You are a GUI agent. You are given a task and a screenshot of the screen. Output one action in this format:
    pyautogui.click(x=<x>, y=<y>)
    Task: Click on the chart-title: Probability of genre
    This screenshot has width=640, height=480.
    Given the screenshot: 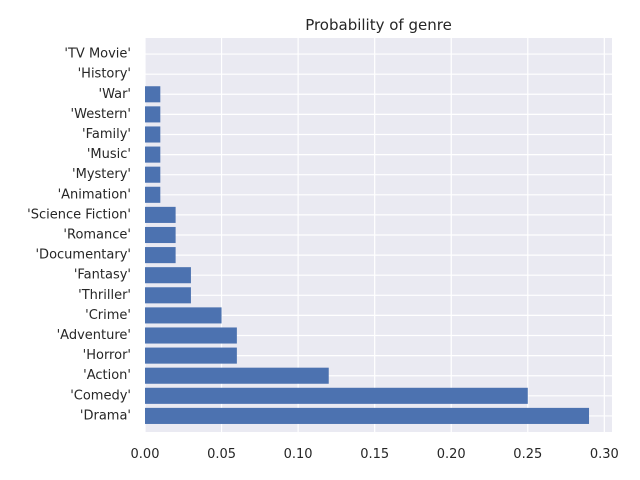 What is the action you would take?
    pyautogui.click(x=378, y=25)
    